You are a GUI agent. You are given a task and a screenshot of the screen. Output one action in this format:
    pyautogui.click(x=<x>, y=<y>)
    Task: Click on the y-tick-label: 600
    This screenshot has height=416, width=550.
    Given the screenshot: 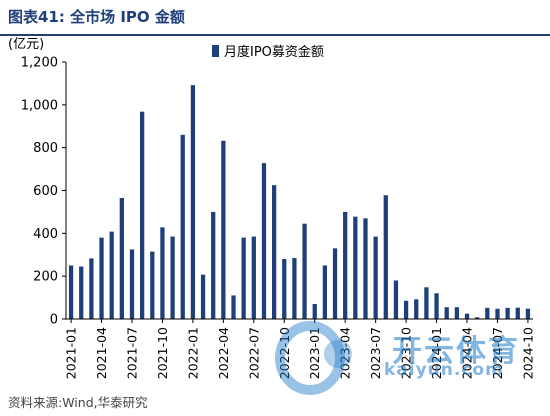 What is the action you would take?
    pyautogui.click(x=45, y=191)
    